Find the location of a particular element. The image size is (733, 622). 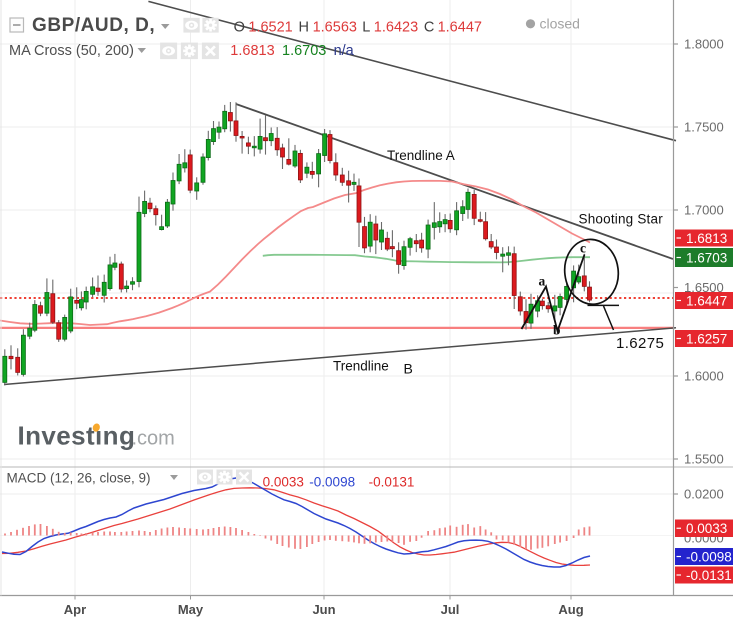

svg-text: 1.6275 is located at coordinates (640, 343).